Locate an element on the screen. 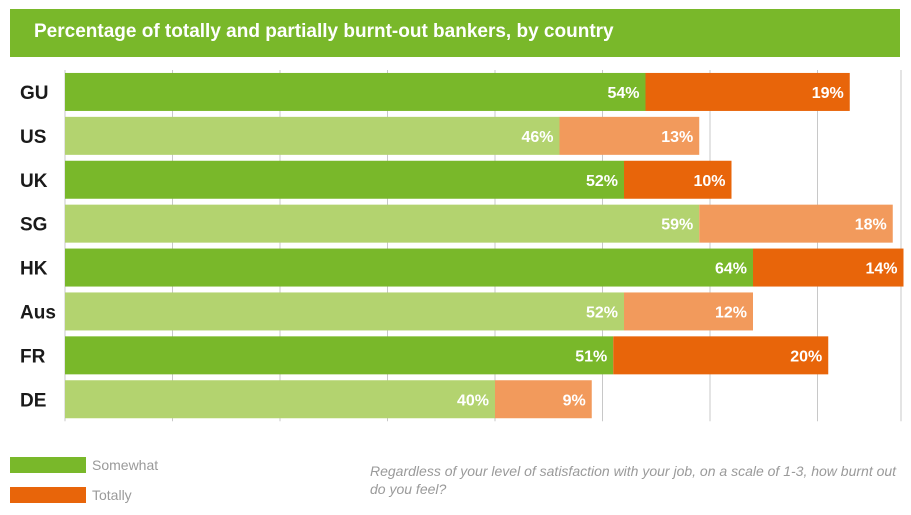 The height and width of the screenshot is (515, 911). category-label-uk: UK is located at coordinates (34, 181).